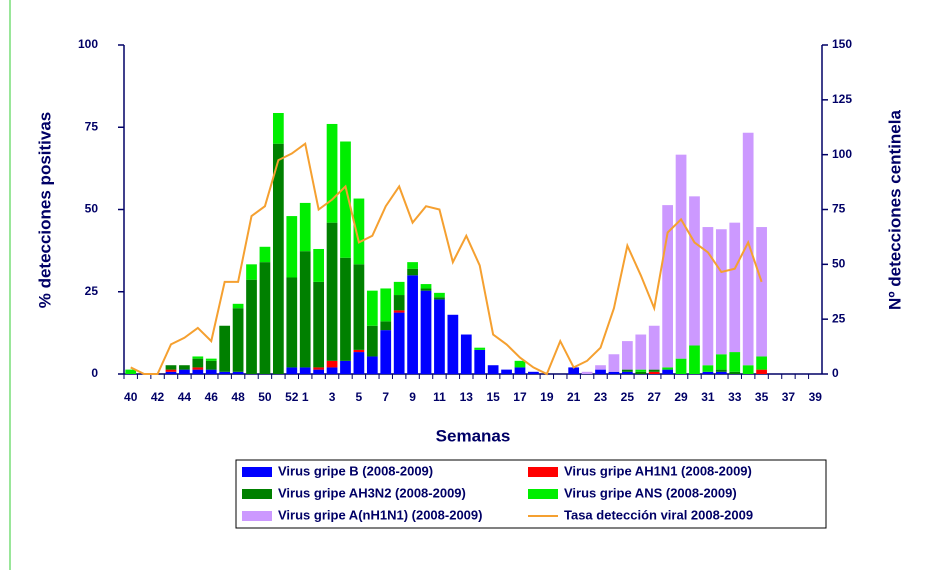 The height and width of the screenshot is (570, 932). What do you see at coordinates (467, 397) in the screenshot?
I see `x-tick-label: 13` at bounding box center [467, 397].